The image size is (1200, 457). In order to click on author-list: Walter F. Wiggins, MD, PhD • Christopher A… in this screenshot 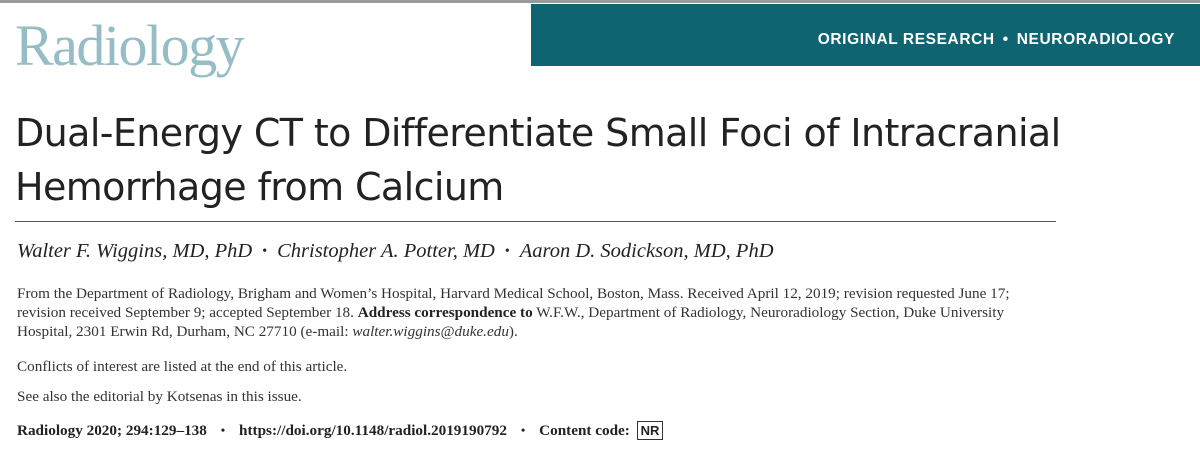, I will do `click(395, 251)`.